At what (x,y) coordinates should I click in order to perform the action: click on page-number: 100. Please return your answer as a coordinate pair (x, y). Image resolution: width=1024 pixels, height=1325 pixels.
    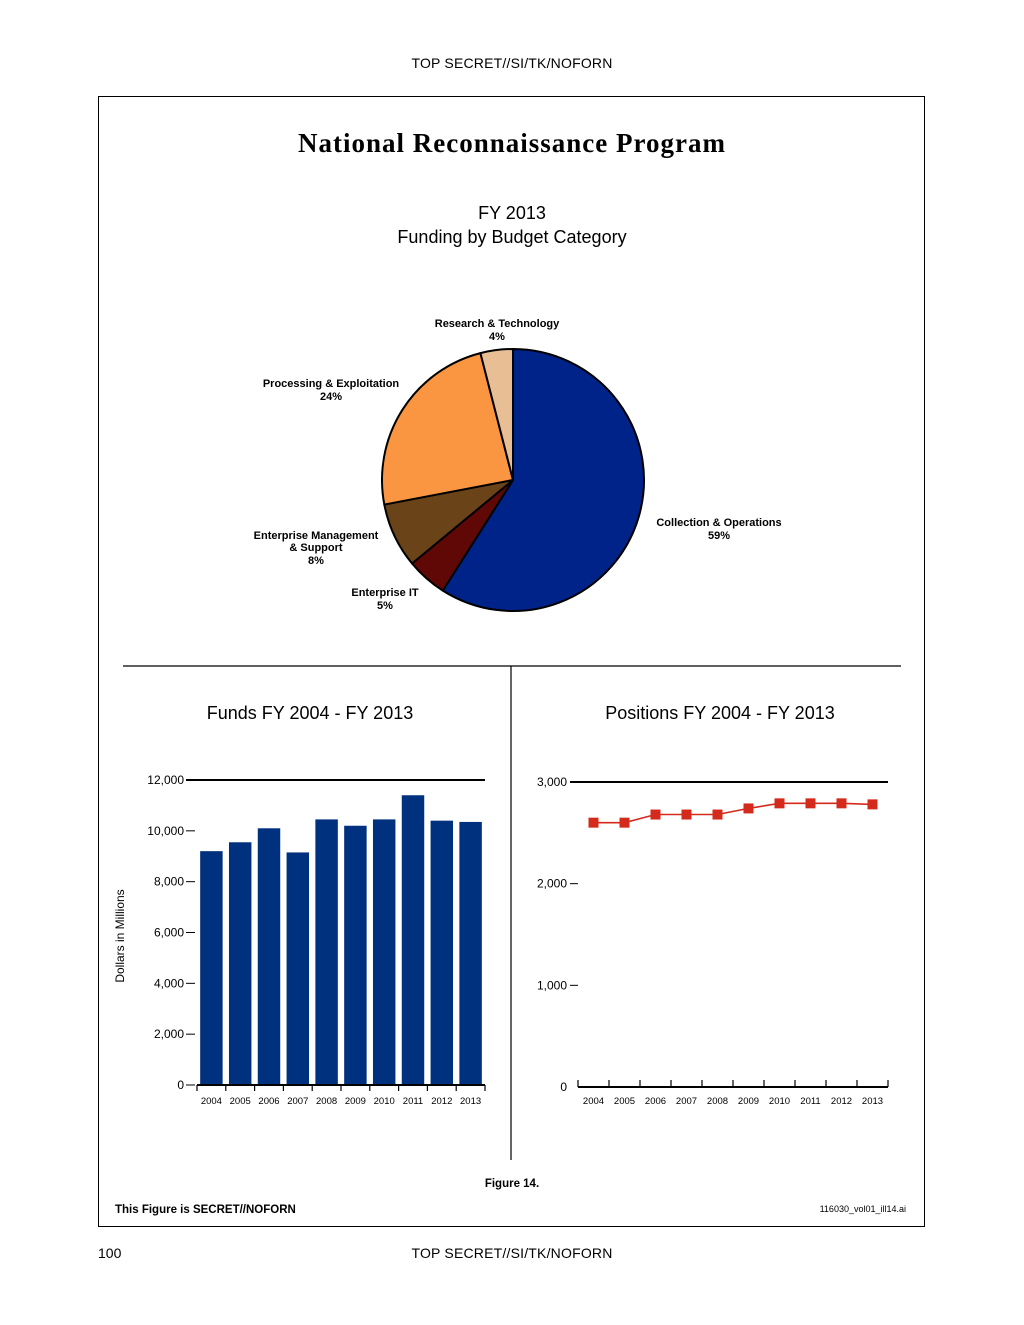
    Looking at the image, I should click on (110, 1253).